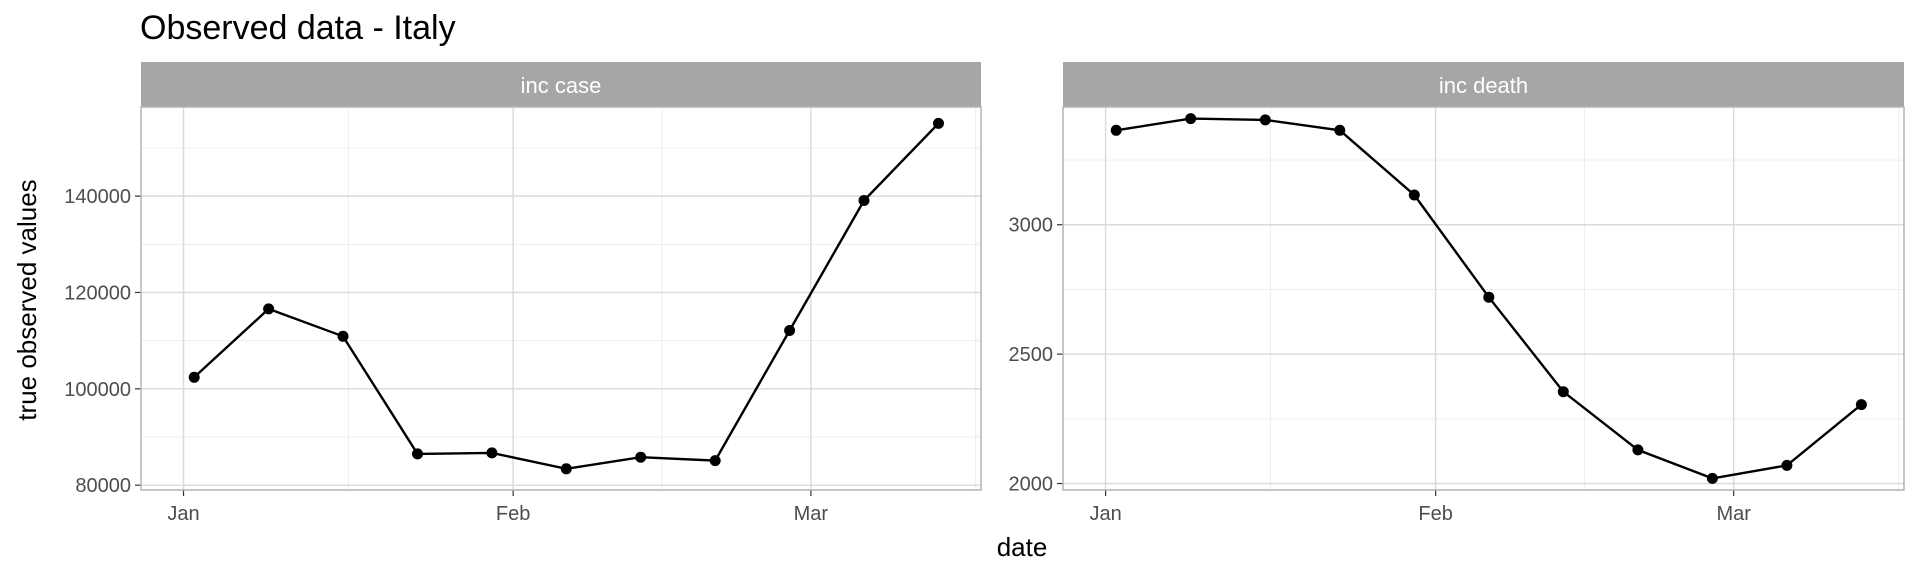 This screenshot has width=1920, height=576. What do you see at coordinates (103, 486) in the screenshot?
I see `y-tick-label: 80000` at bounding box center [103, 486].